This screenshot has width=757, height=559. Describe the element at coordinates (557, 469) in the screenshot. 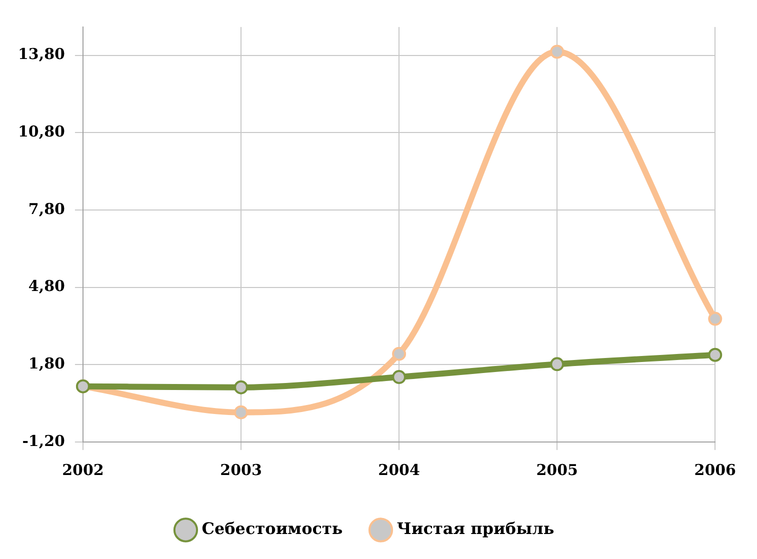

I see `x-tick-label: 2005` at that location.